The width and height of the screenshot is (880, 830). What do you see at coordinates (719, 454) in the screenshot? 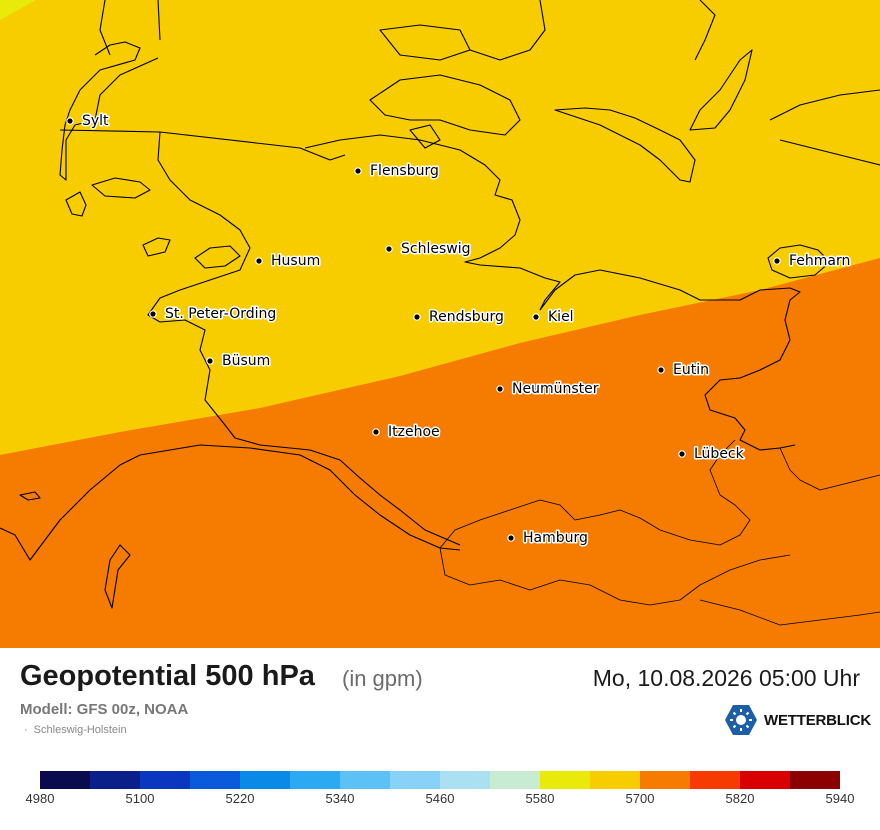
I see `city-label-l-beck: Lübeck` at bounding box center [719, 454].